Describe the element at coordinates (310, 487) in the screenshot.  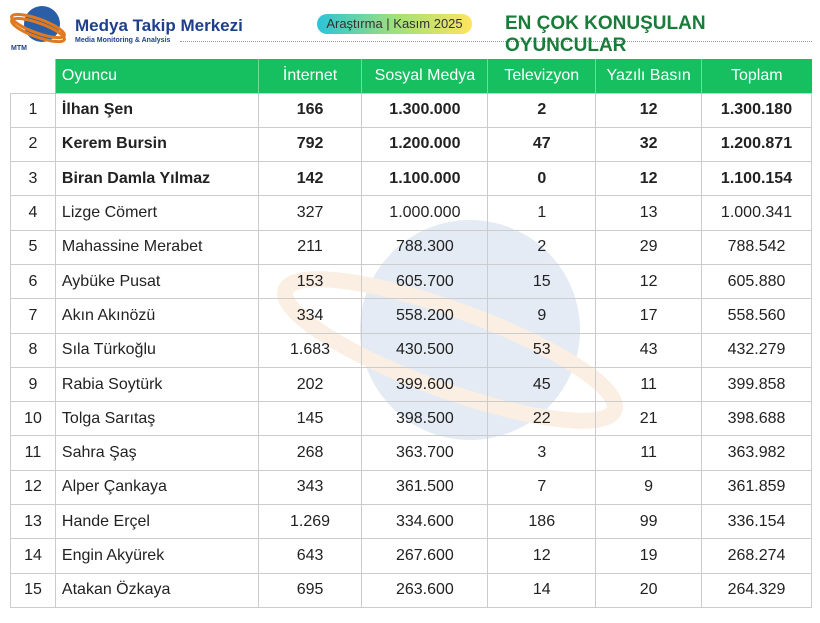
I see `internet-cell: 343` at that location.